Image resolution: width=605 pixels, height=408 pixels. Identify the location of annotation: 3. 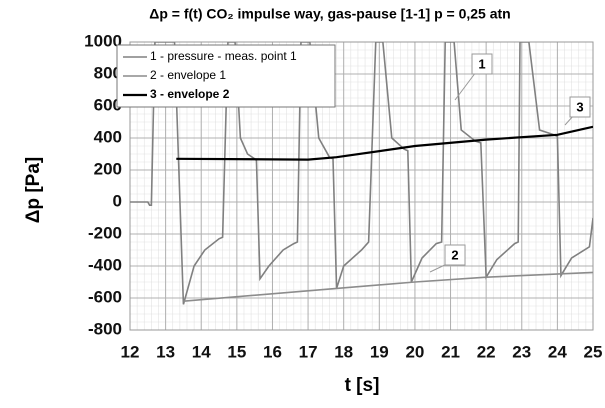
(579, 106).